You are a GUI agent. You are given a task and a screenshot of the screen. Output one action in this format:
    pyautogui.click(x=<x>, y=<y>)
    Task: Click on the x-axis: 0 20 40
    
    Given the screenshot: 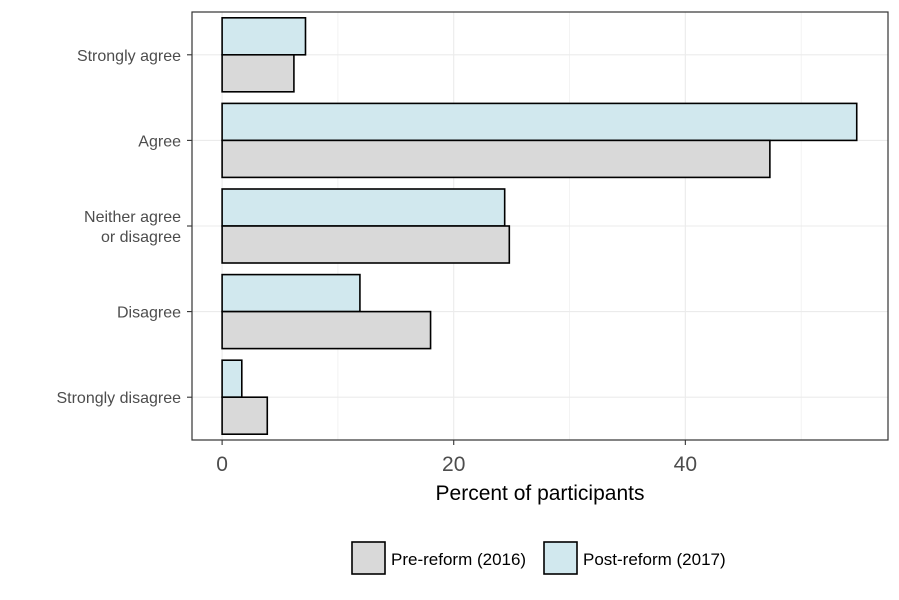 What is the action you would take?
    pyautogui.click(x=456, y=458)
    